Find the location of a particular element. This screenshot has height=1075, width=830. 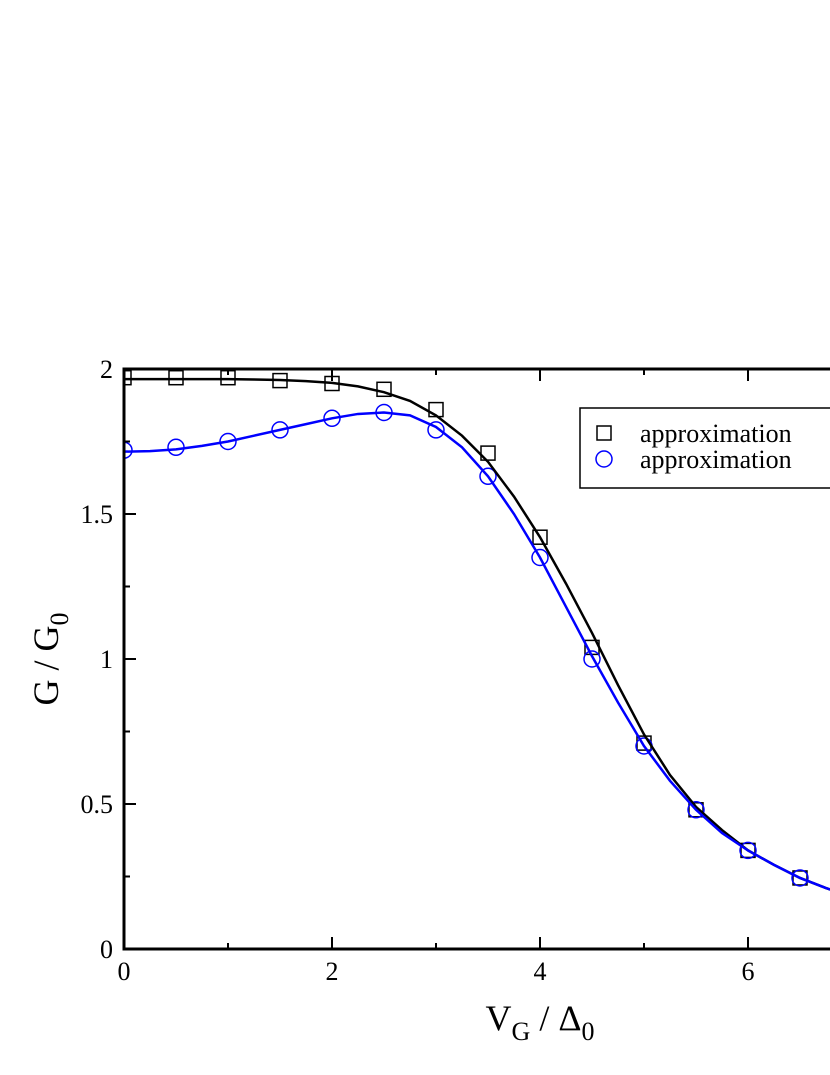

xlabel-part: 0 is located at coordinates (587, 1031).